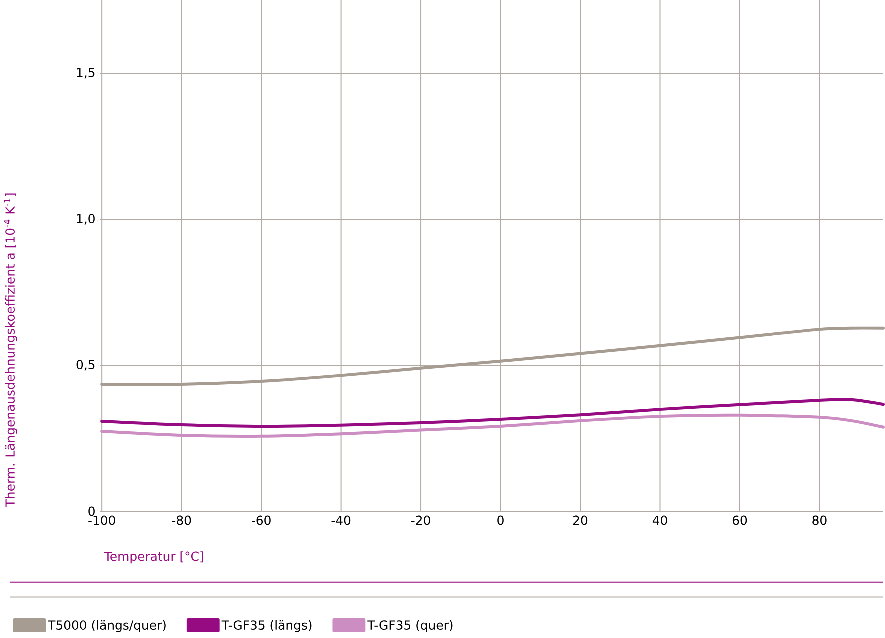 The width and height of the screenshot is (885, 638). I want to click on legend-label: T-GF35 (quer), so click(410, 626).